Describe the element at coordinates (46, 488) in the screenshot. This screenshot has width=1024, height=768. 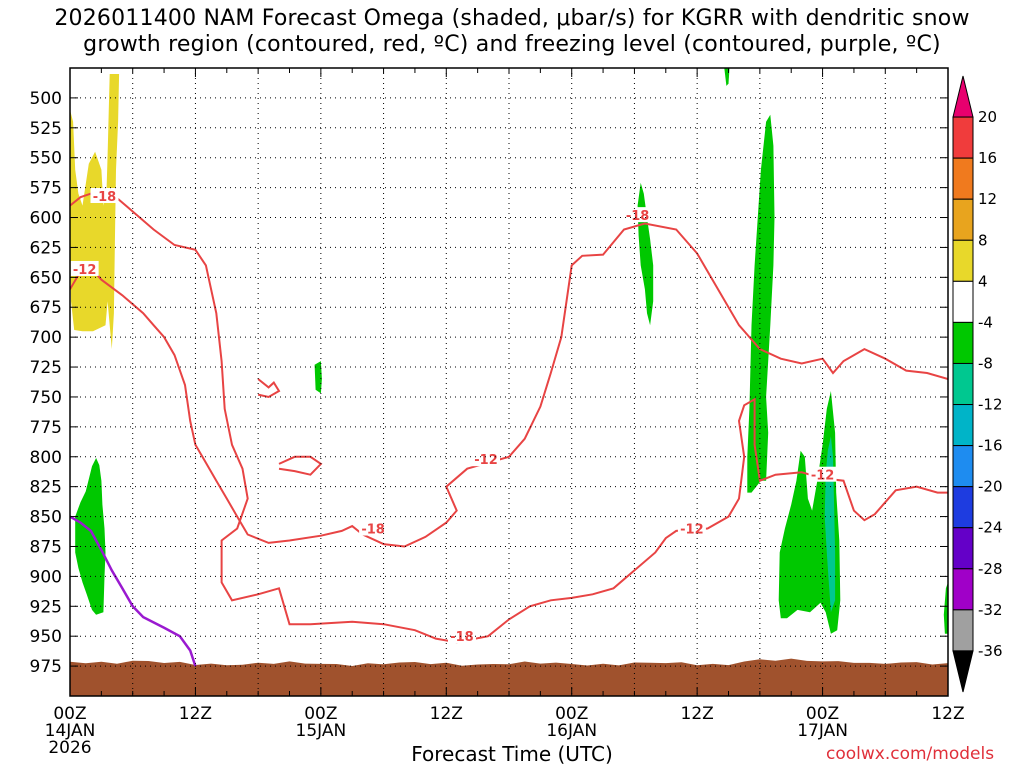
I see `y-tick-label-825: 825` at that location.